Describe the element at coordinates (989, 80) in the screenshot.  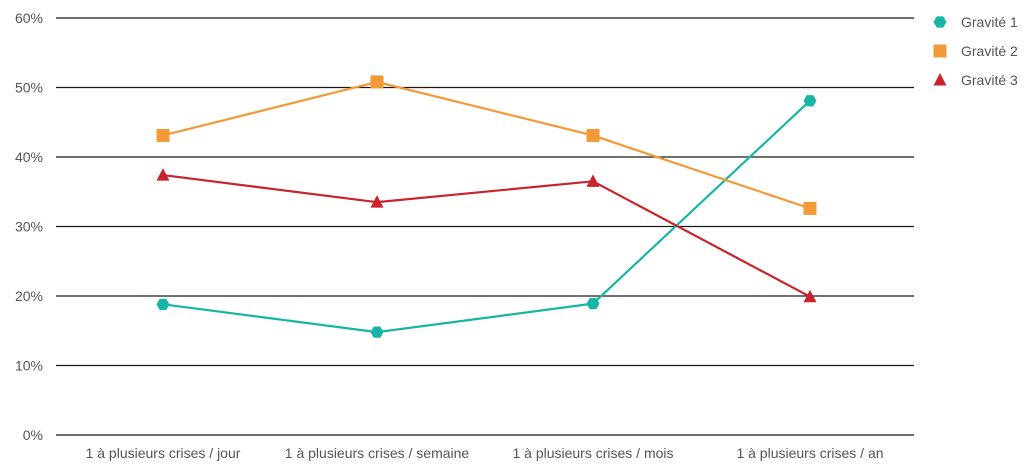
I see `legend-label: Gravité 3` at that location.